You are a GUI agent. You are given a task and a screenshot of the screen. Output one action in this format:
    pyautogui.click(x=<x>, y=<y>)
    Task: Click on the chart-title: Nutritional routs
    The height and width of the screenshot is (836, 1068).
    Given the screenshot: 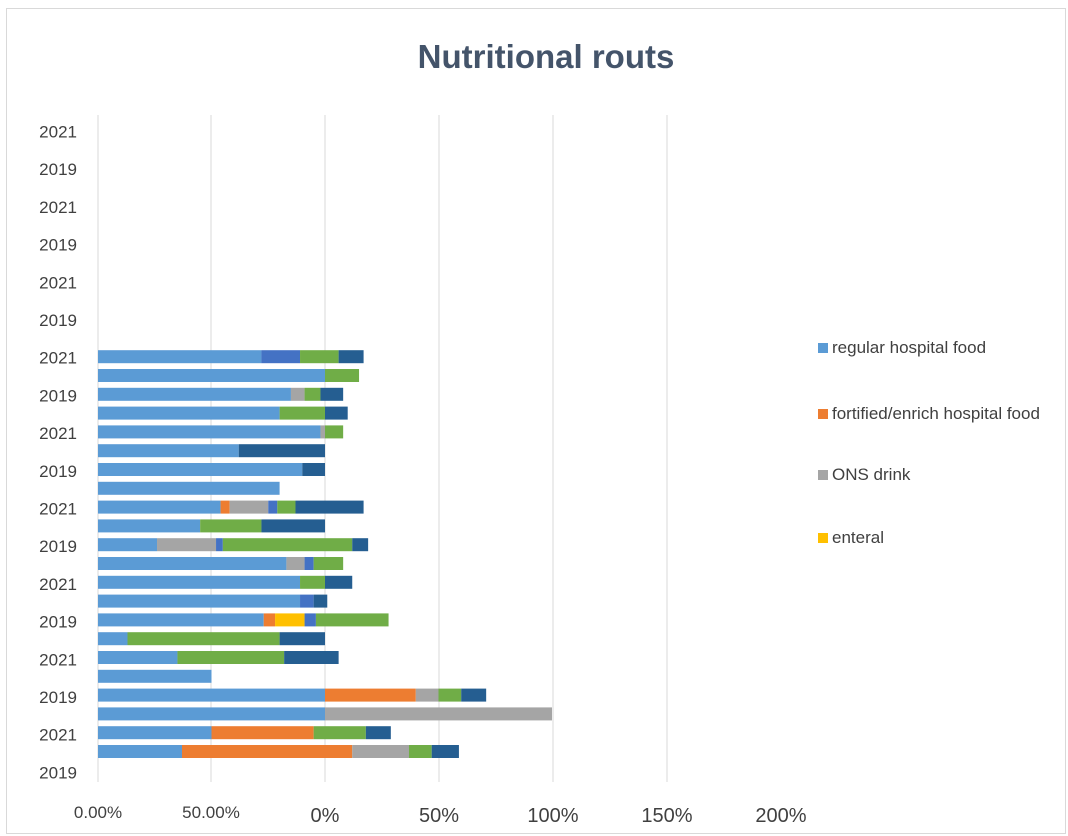 What is the action you would take?
    pyautogui.click(x=546, y=56)
    